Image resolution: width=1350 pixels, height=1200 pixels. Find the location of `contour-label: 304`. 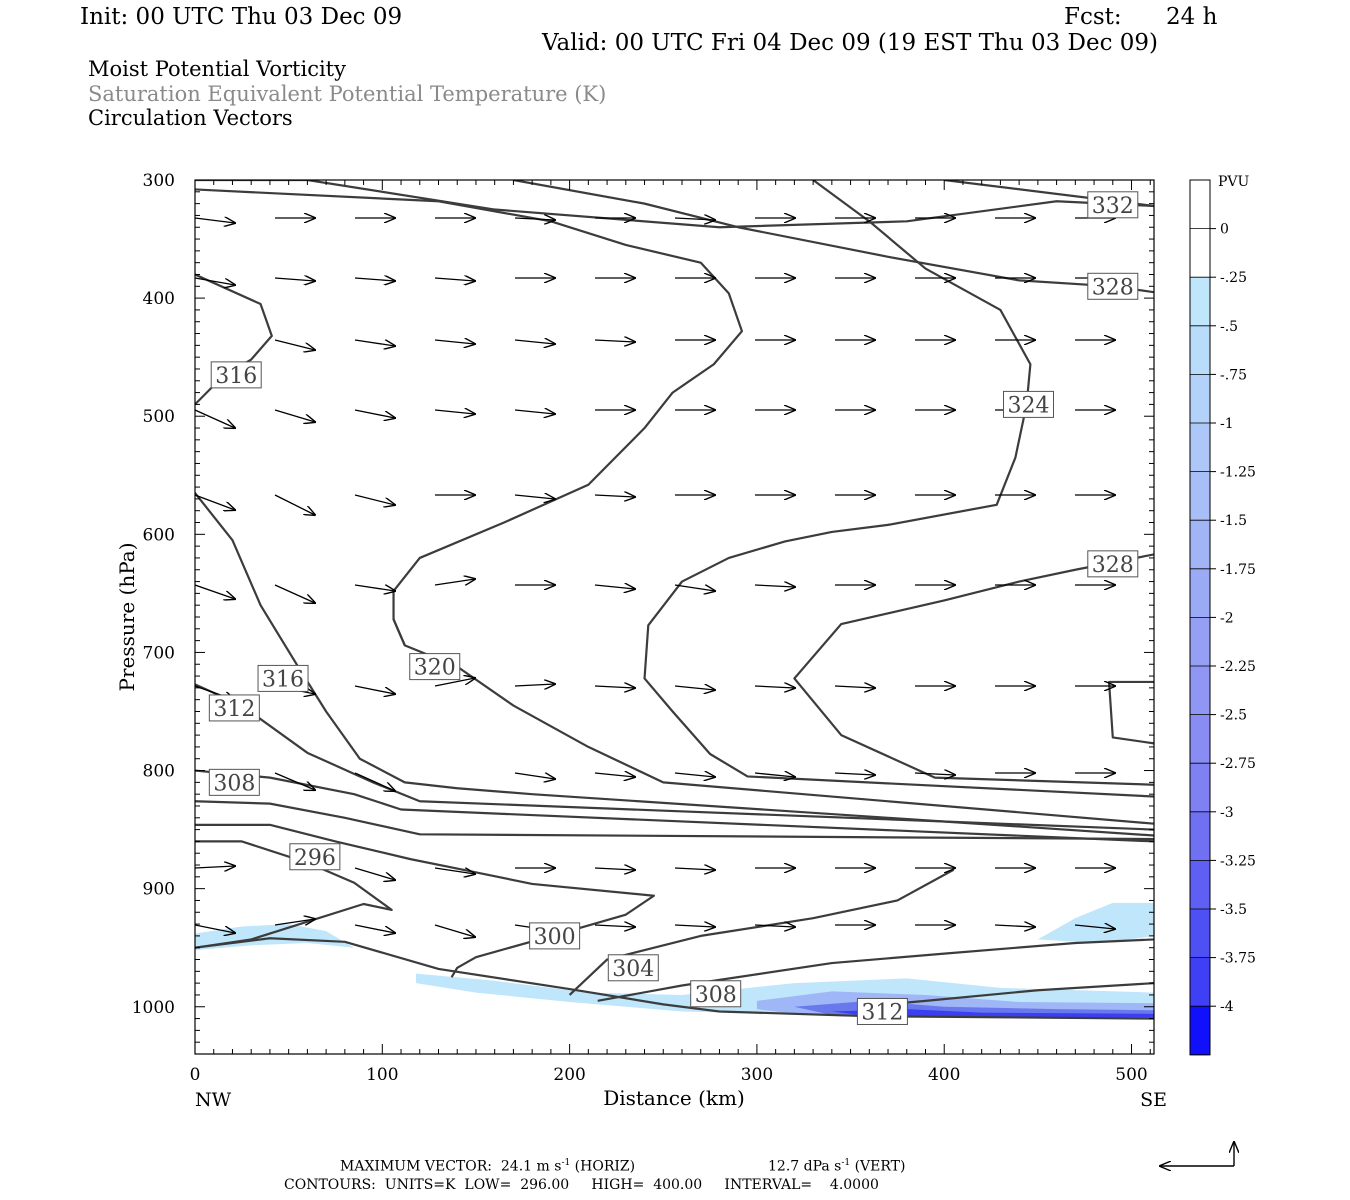

contour-label: 304 is located at coordinates (633, 969).